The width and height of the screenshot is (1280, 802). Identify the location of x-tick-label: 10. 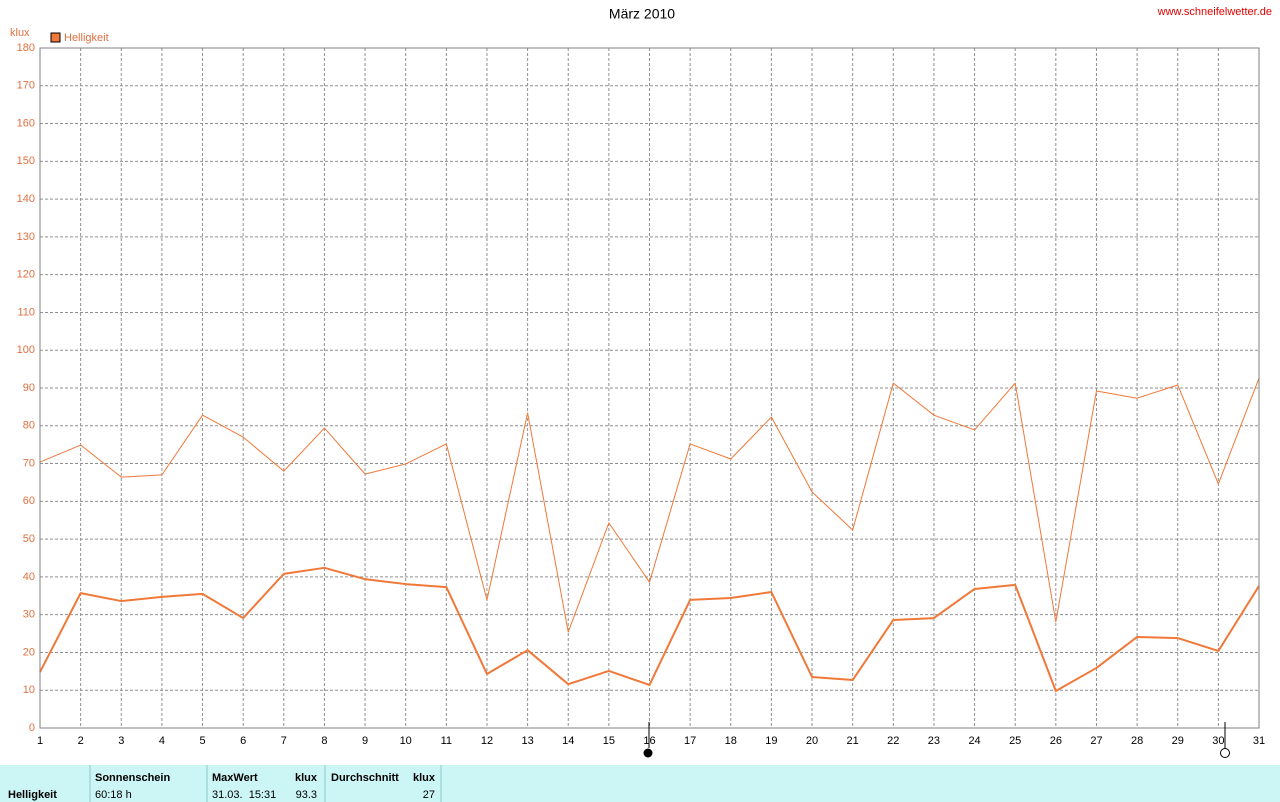
(406, 741).